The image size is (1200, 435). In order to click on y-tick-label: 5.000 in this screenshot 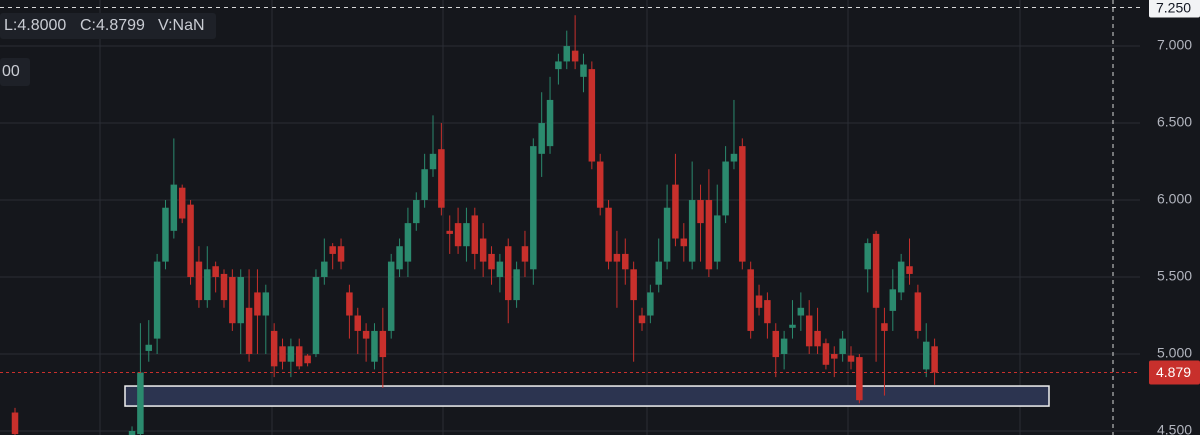, I will do `click(1174, 353)`.